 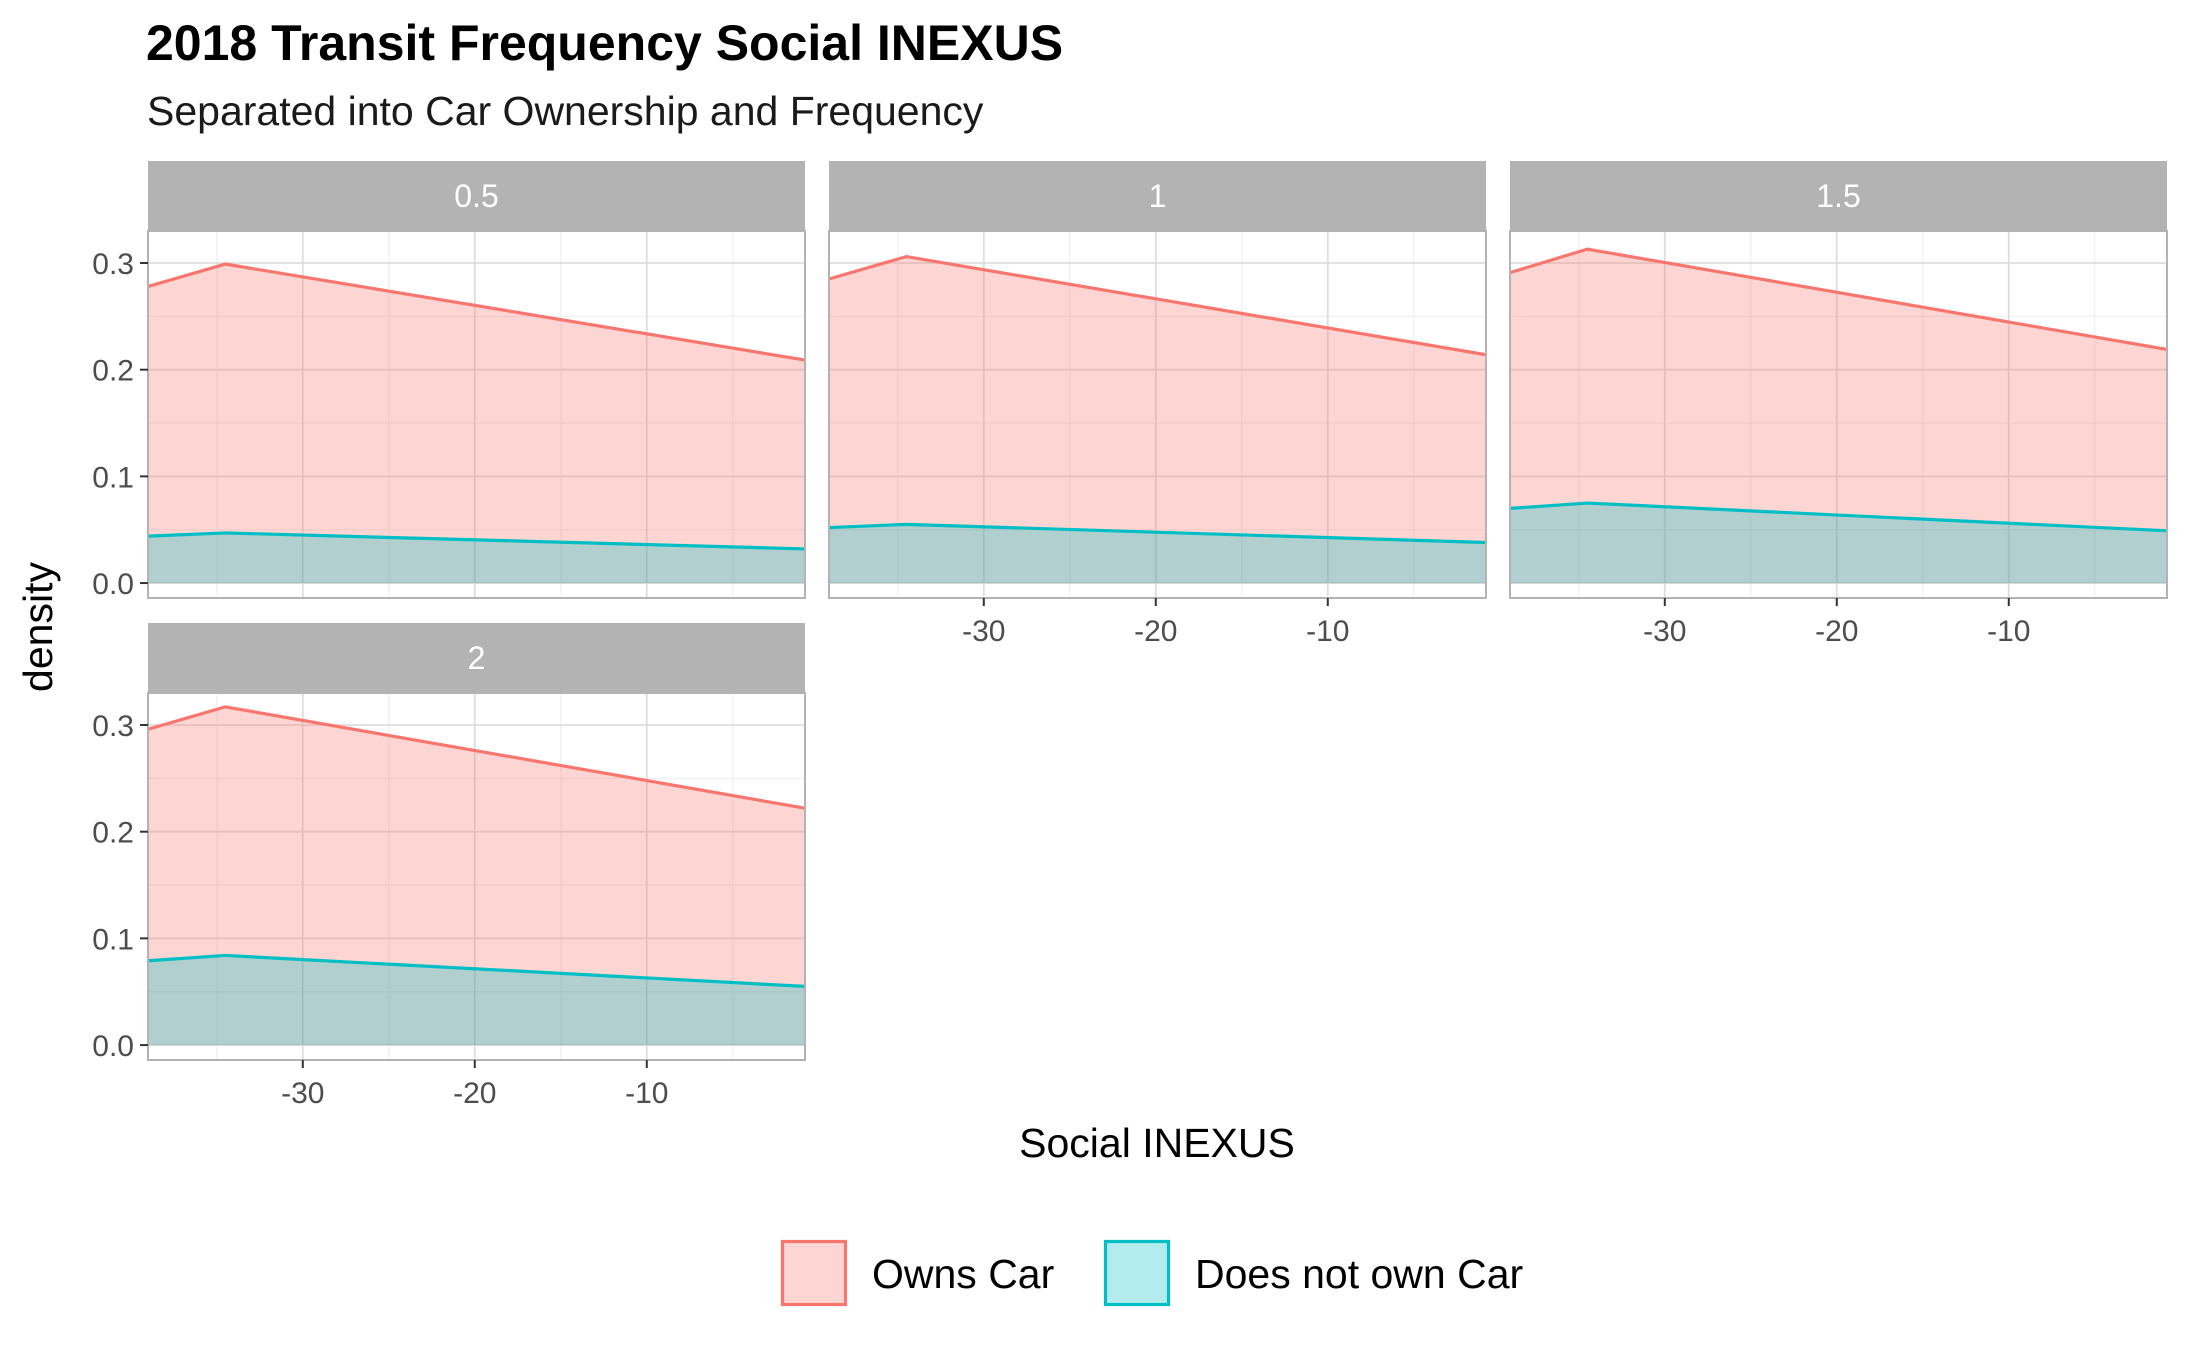 I want to click on facet-strip-label: 2, so click(x=477, y=658).